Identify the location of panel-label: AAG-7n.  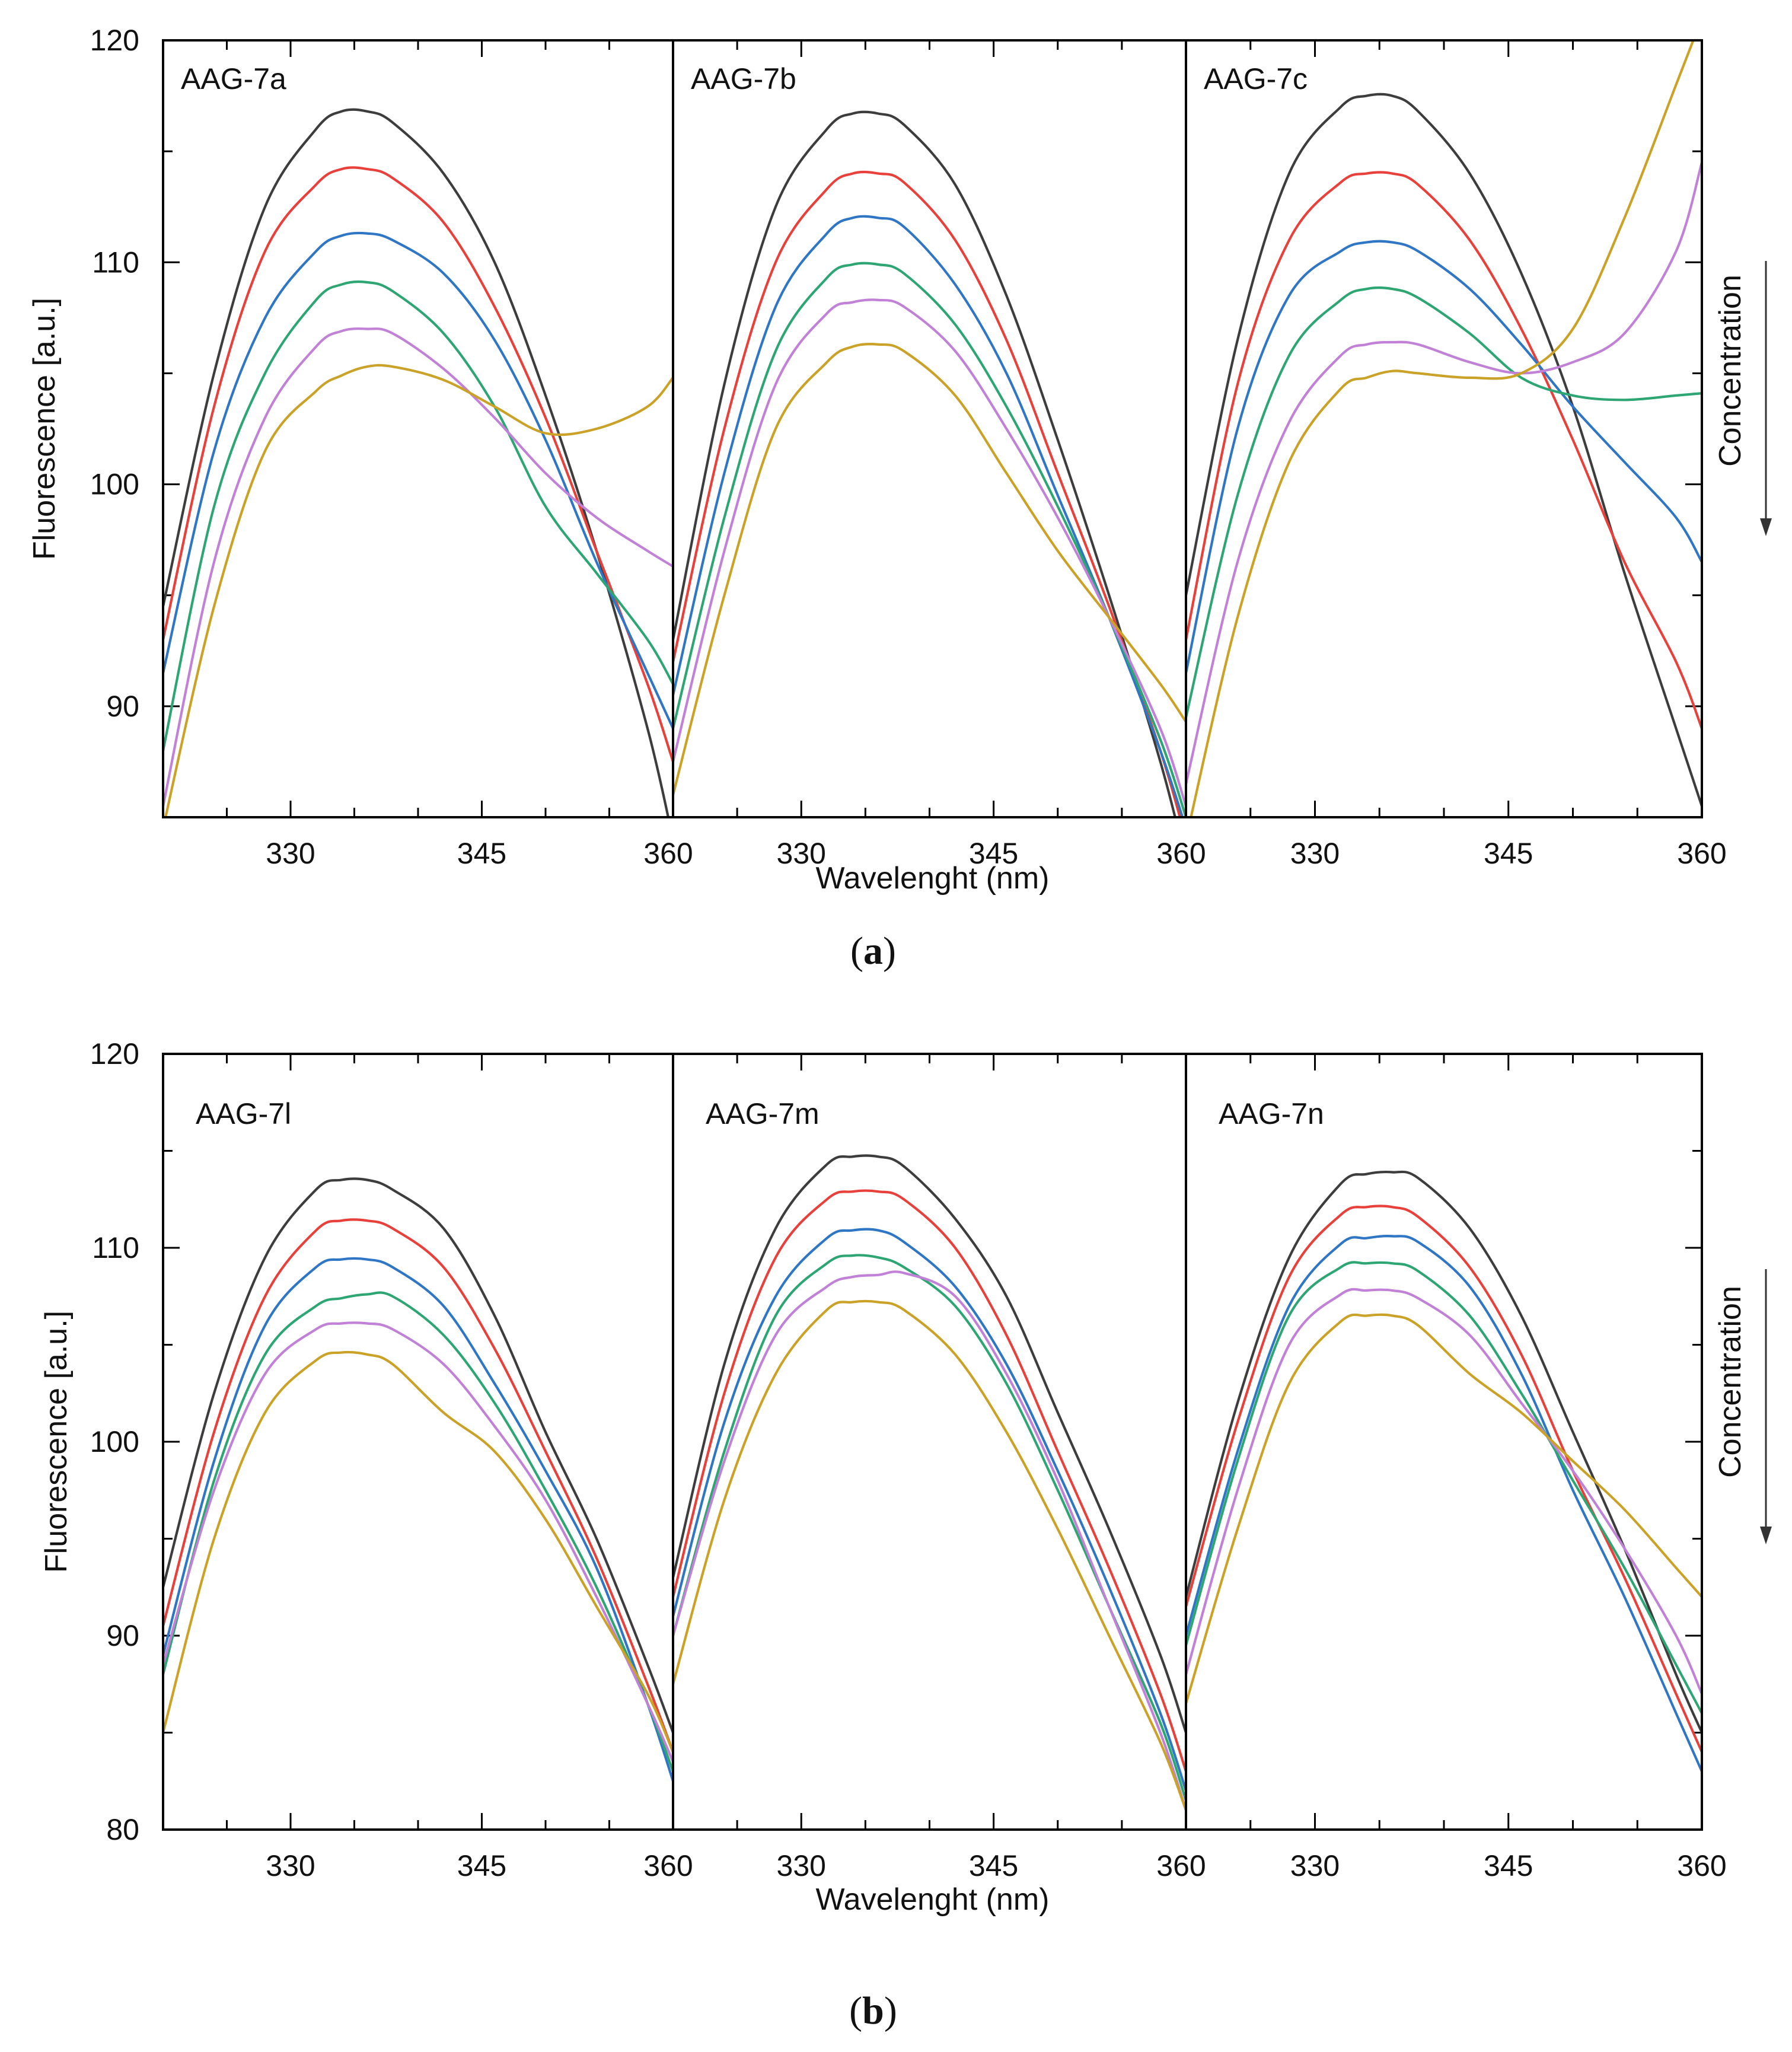
(1271, 1113).